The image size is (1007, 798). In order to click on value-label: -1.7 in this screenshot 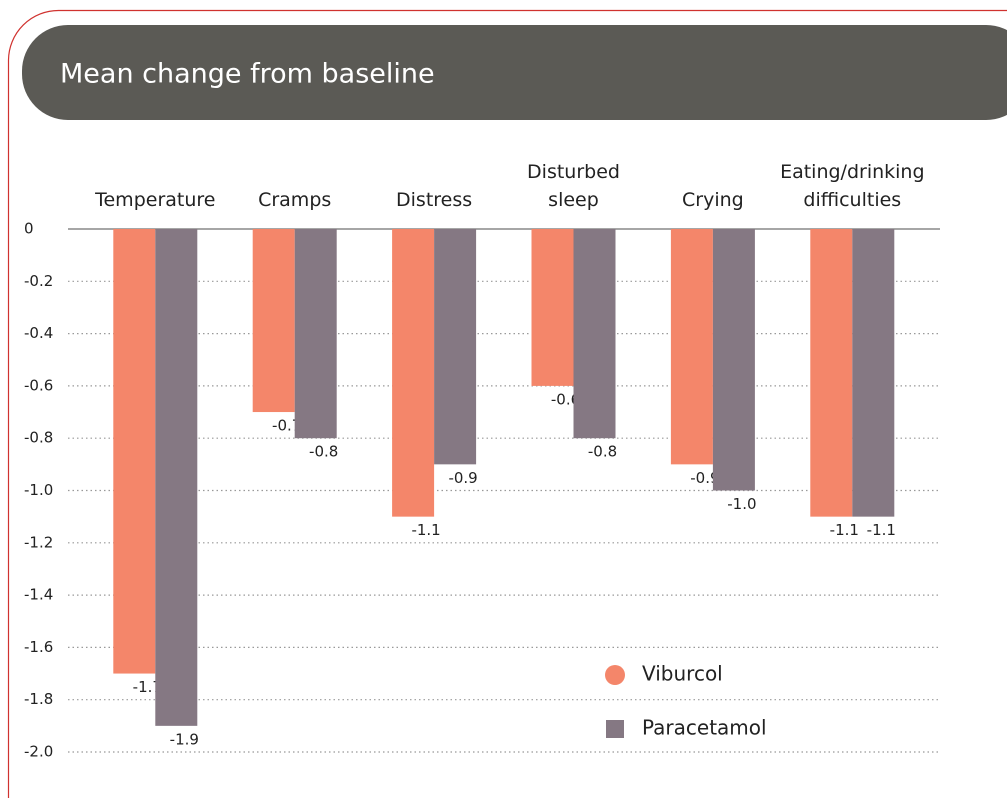, I will do `click(147, 687)`.